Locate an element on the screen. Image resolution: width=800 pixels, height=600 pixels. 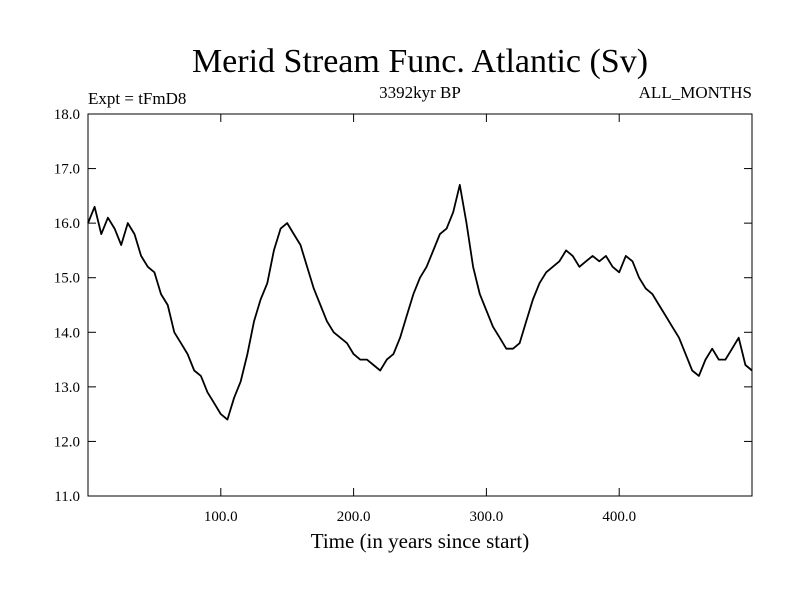
x-tick-label: 400.0 is located at coordinates (619, 517).